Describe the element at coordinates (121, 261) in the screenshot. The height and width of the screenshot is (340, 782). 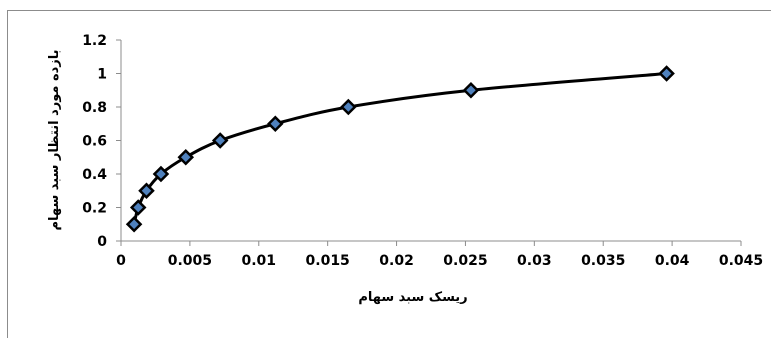
I see `x-tick-label: 0` at that location.